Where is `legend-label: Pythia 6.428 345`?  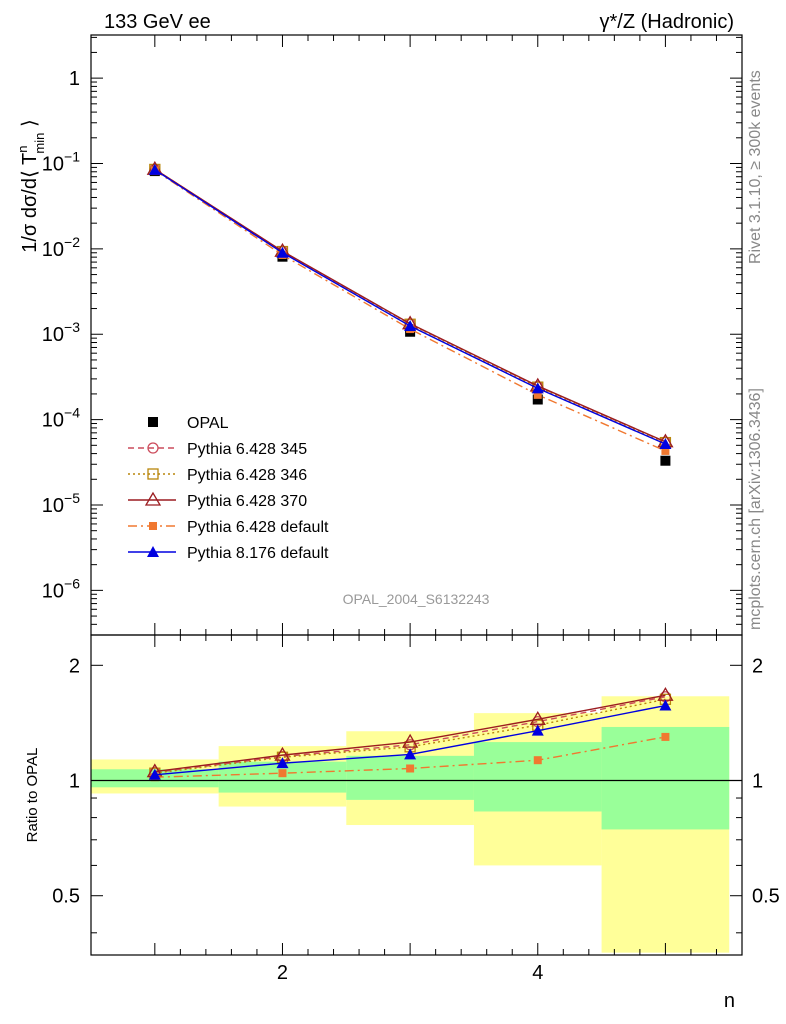
legend-label: Pythia 6.428 345 is located at coordinates (247, 449).